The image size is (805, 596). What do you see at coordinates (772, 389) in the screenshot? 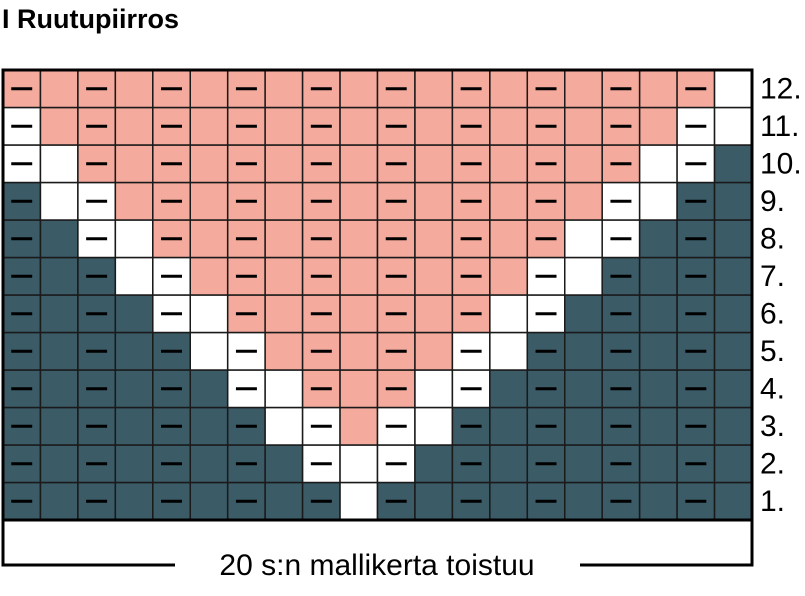
I see `row-label: 4.` at bounding box center [772, 389].